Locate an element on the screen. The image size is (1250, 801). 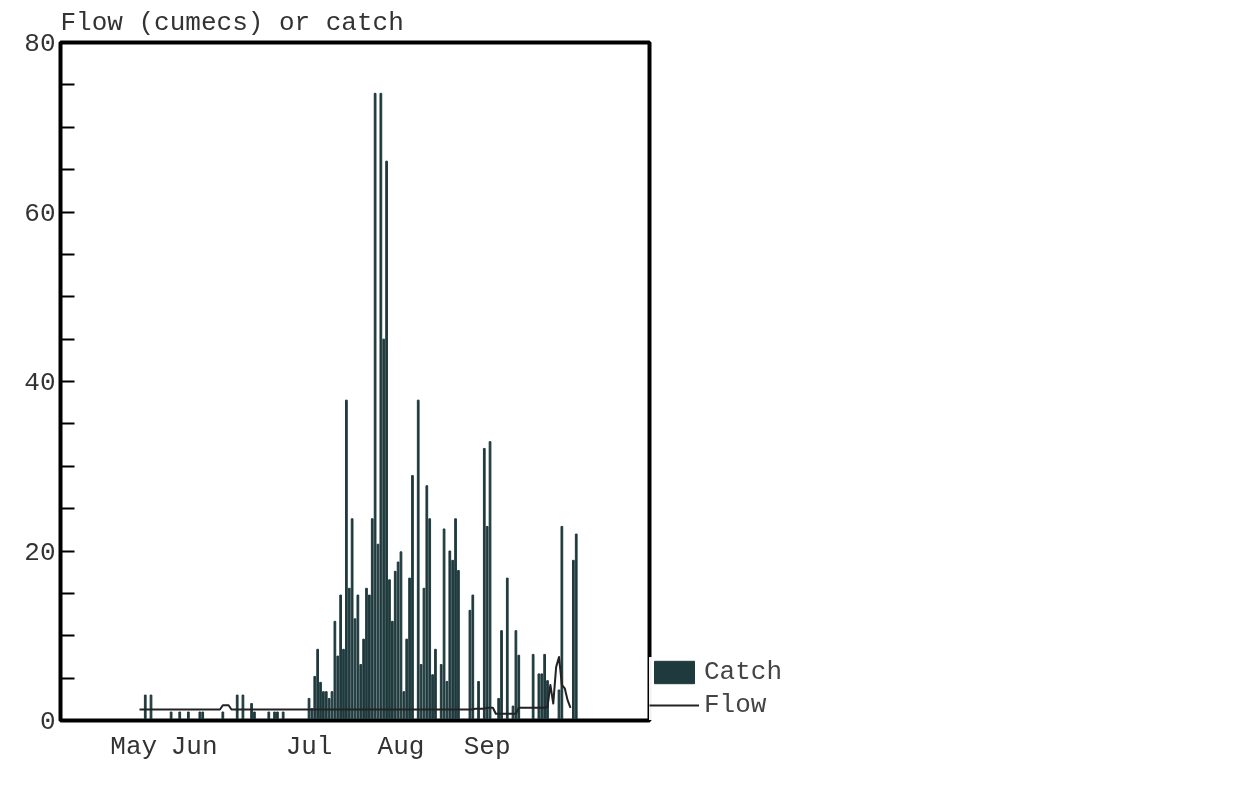
y-tick-label: 80 is located at coordinates (40, 44).